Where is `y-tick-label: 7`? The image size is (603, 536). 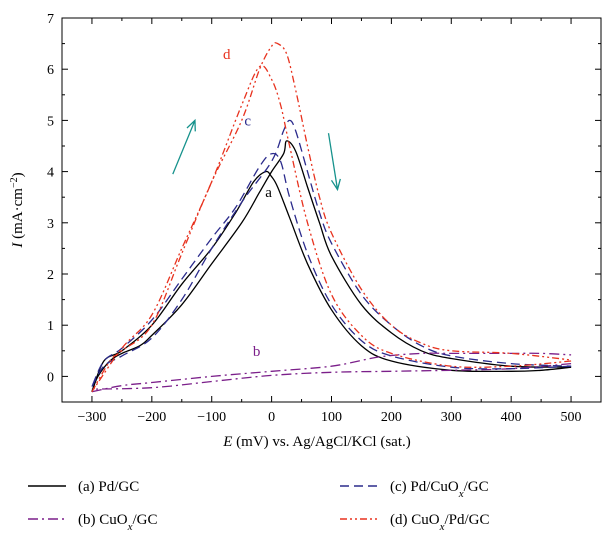 y-tick-label: 7 is located at coordinates (50, 19).